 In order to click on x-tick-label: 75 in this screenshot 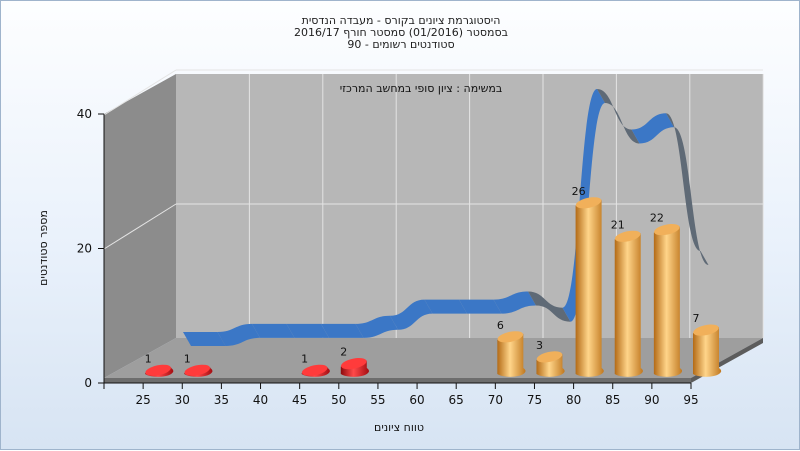, I will do `click(534, 400)`.